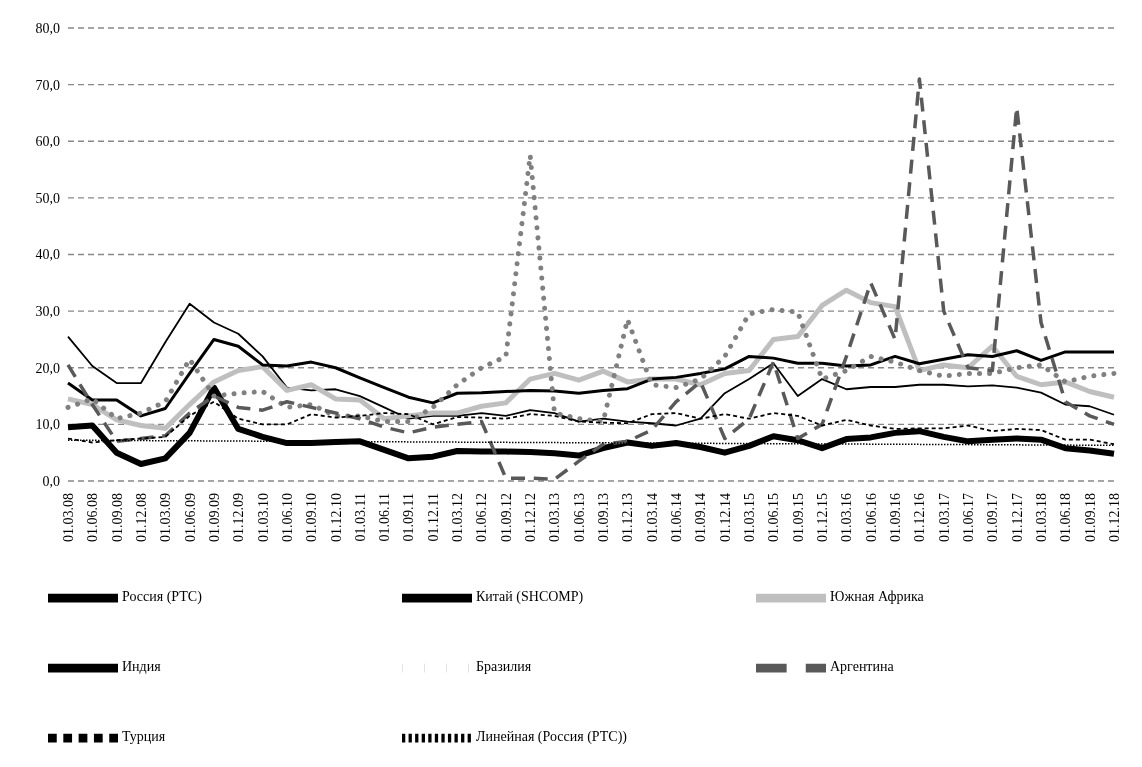  What do you see at coordinates (142, 667) in the screenshot?
I see `legend-label: Индия` at bounding box center [142, 667].